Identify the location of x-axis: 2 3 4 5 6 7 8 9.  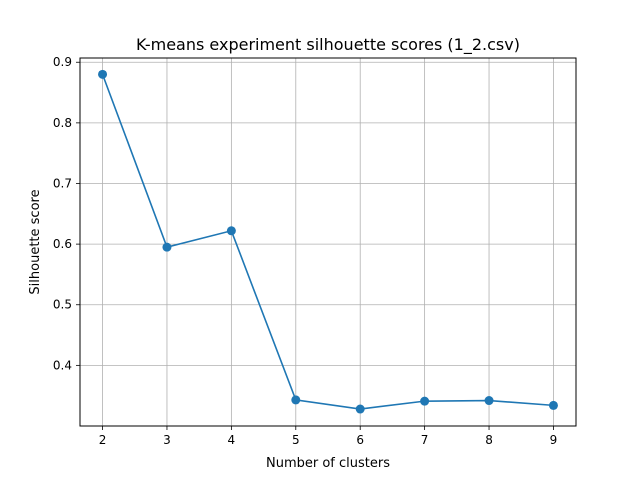
(328, 436).